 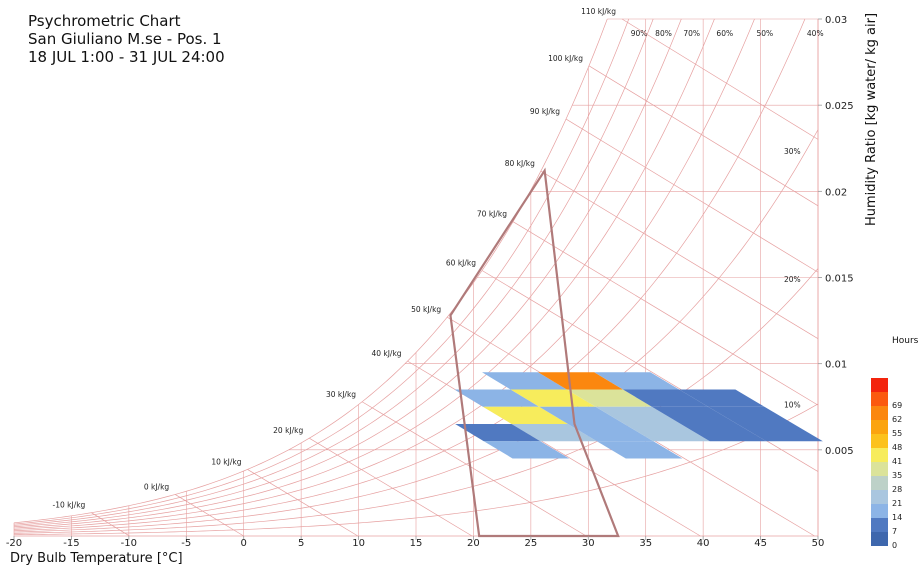 I want to click on enthalpy-line-label: 50 kJ/kg, so click(x=426, y=309).